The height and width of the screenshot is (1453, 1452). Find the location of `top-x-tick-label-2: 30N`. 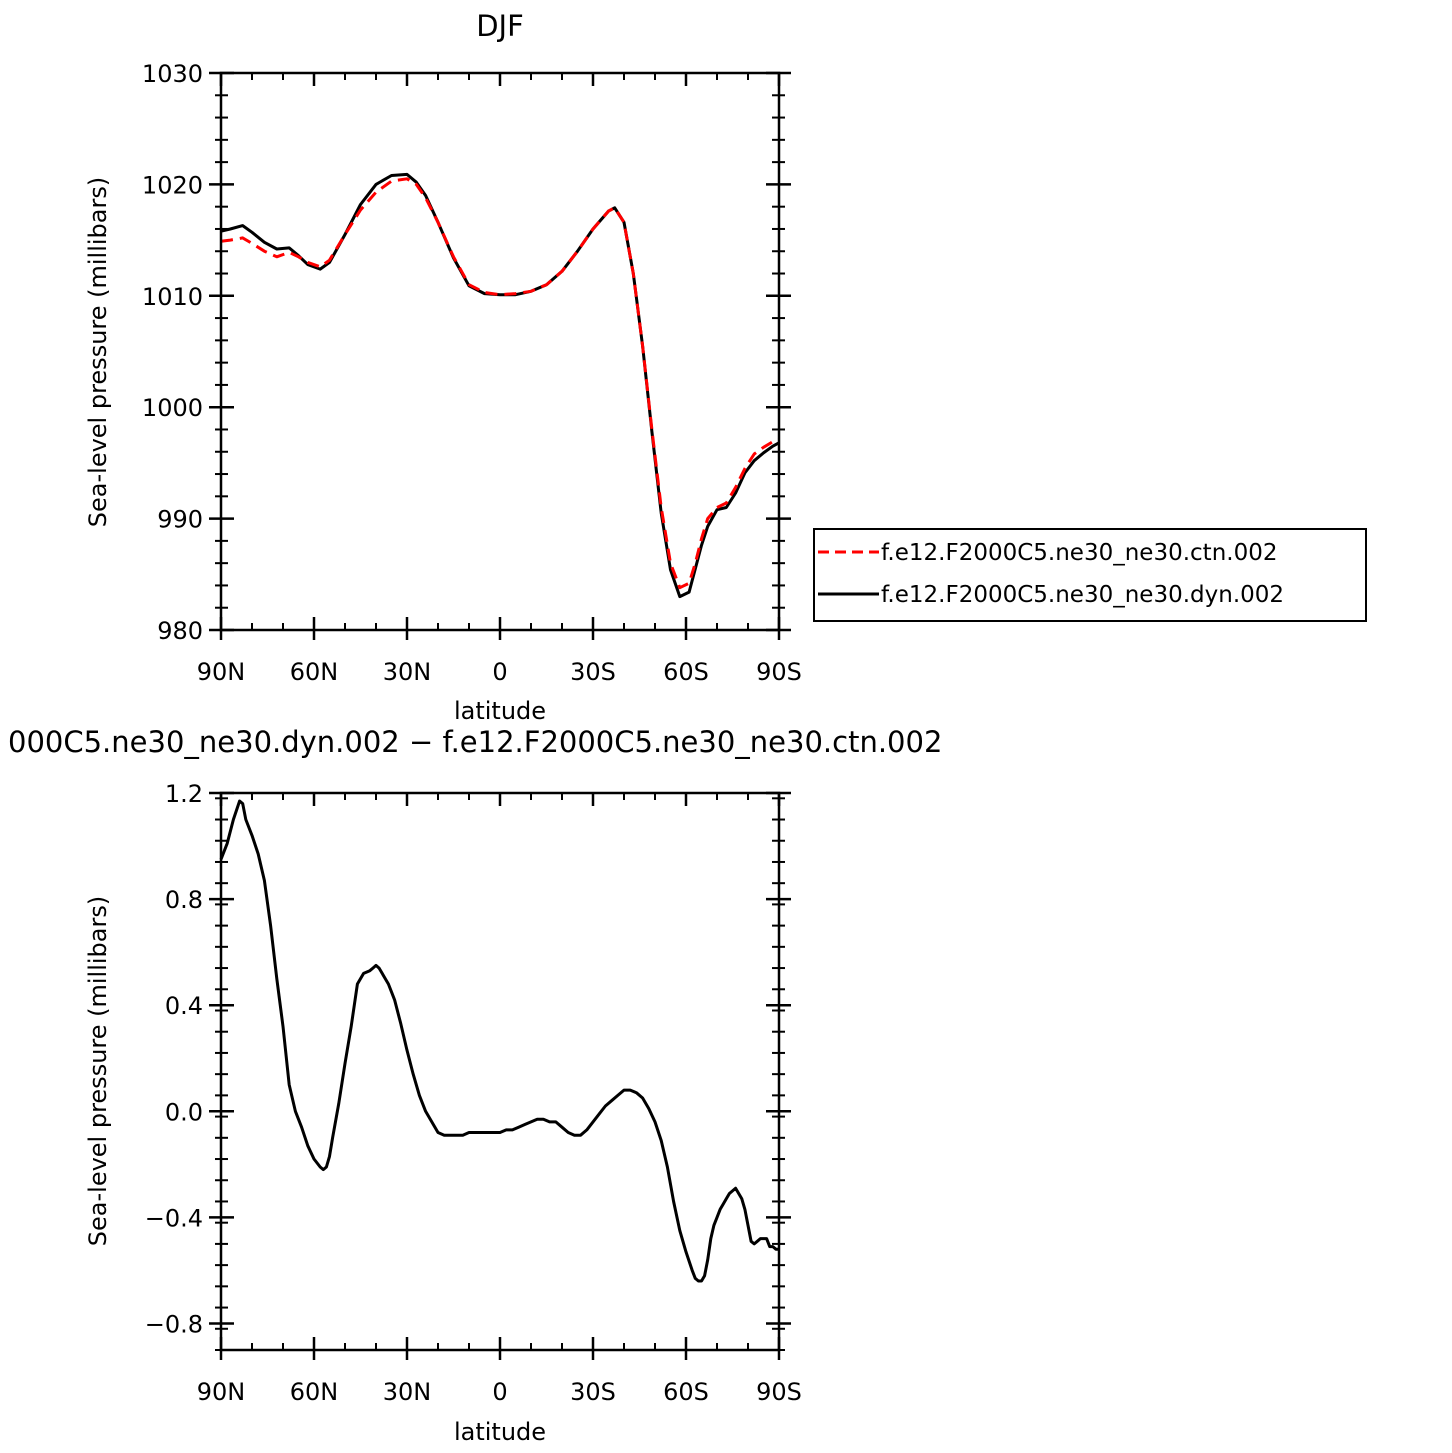

top-x-tick-label-2: 30N is located at coordinates (407, 672).